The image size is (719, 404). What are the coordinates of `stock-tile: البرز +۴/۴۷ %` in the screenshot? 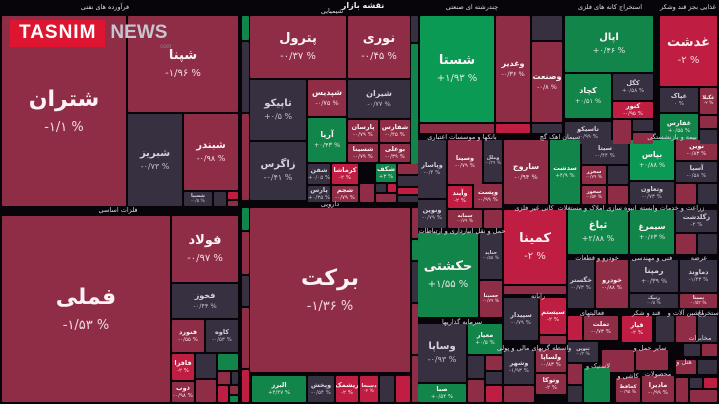 It's located at (279, 389).